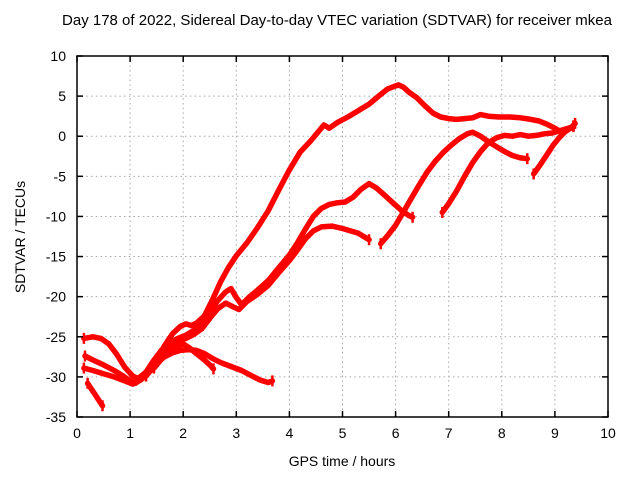 This screenshot has width=640, height=480. What do you see at coordinates (56, 297) in the screenshot?
I see `y-tick-label: -20` at bounding box center [56, 297].